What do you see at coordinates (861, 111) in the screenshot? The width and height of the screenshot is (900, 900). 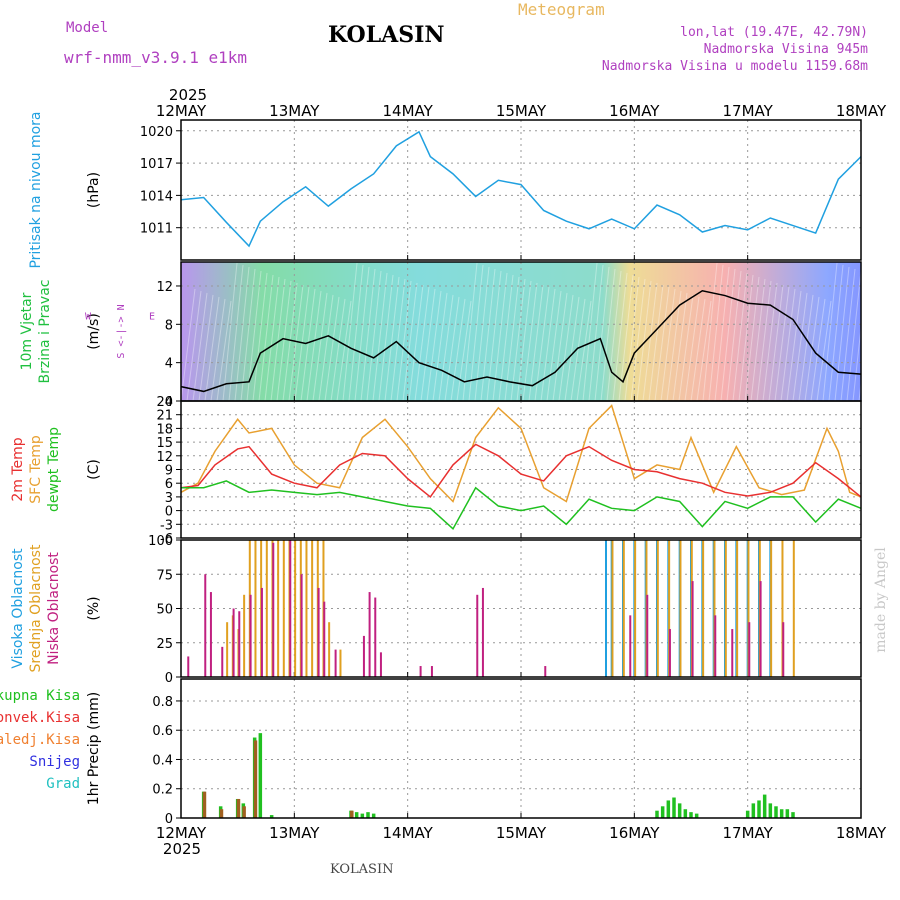 I see `time-label-top: 18MAY` at bounding box center [861, 111].